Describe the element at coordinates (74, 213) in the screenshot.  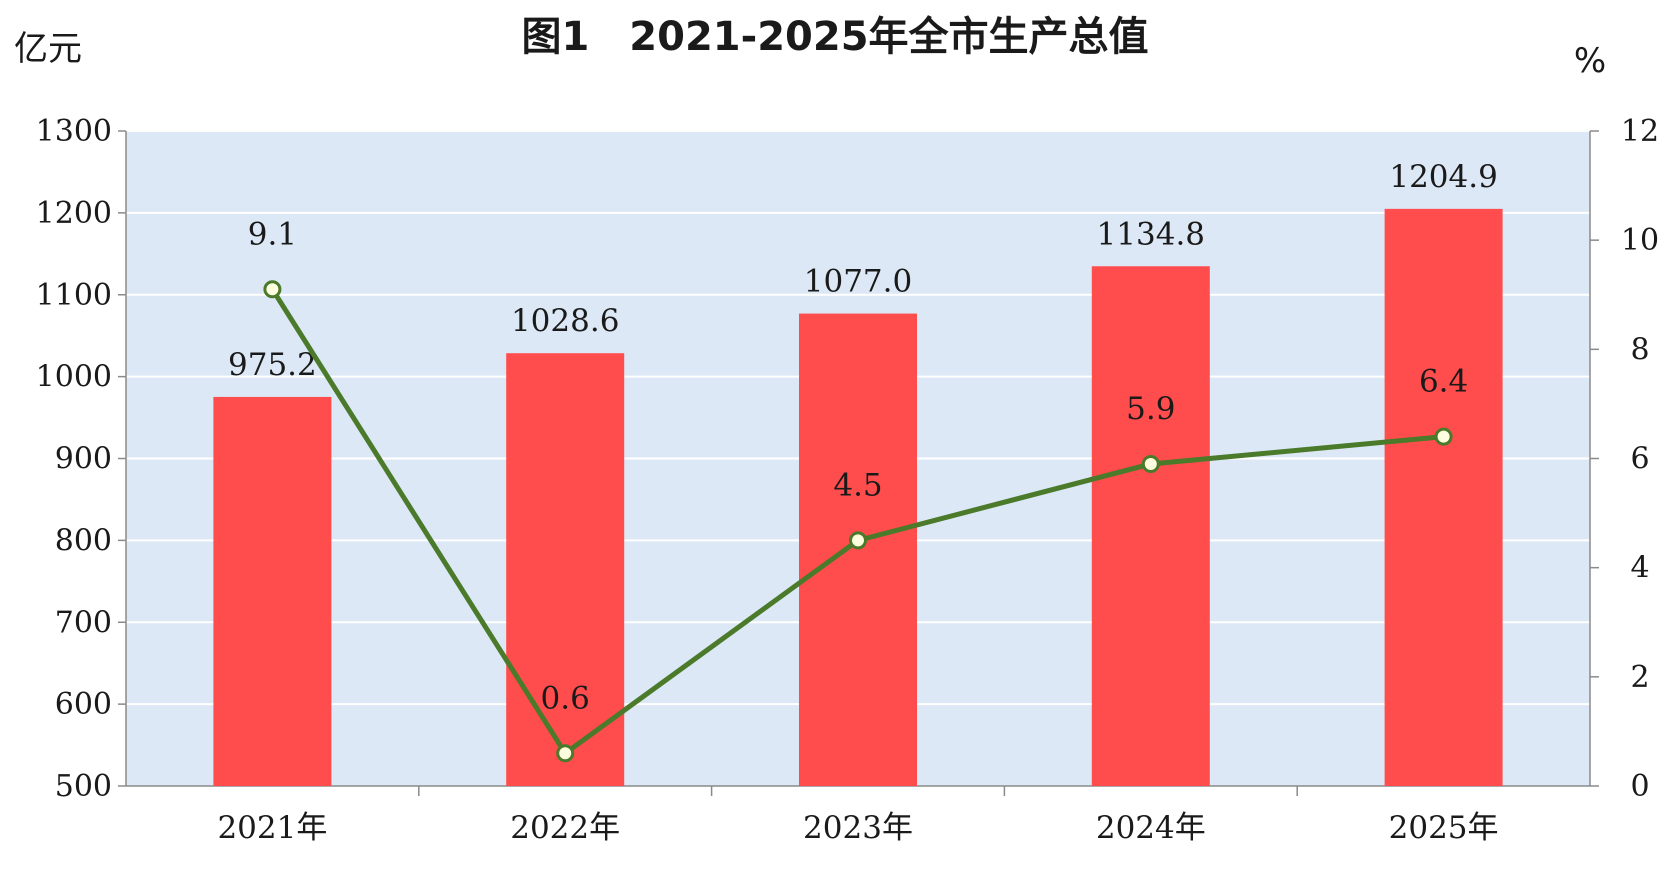
I see `left-tick-label: 1200` at that location.